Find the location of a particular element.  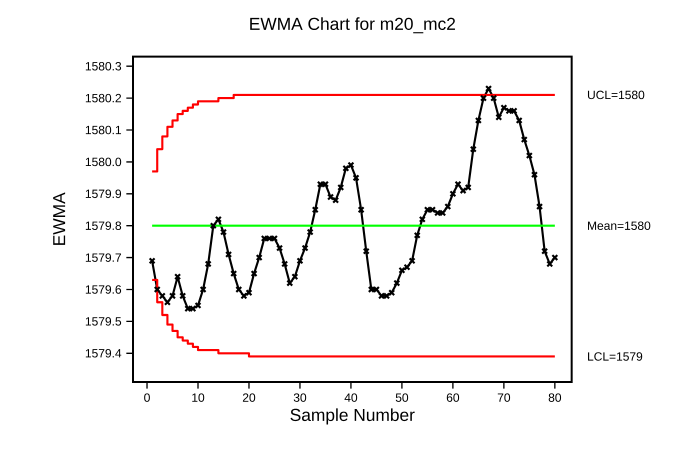

y-axis-title: EWMA is located at coordinates (59, 218).